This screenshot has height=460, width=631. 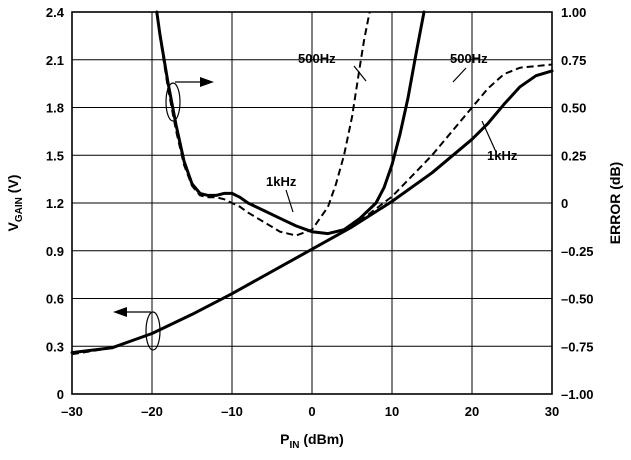 I want to click on y-left-tick-label: 0.3, so click(x=55, y=346).